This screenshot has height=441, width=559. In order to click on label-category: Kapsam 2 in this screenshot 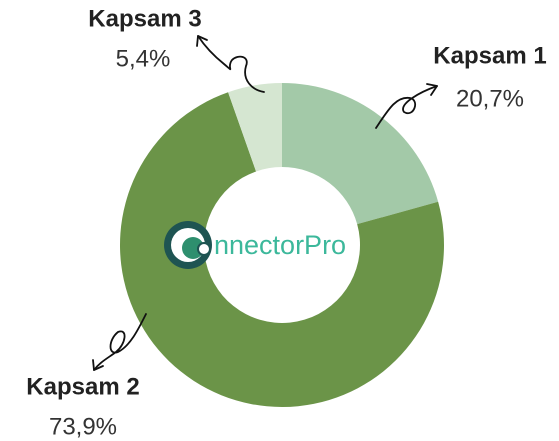, I will do `click(82, 386)`.